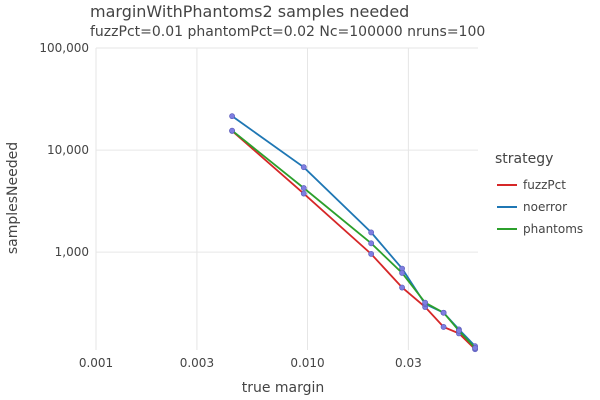  What do you see at coordinates (96, 363) in the screenshot?
I see `x-tick-label: 0.001` at bounding box center [96, 363].